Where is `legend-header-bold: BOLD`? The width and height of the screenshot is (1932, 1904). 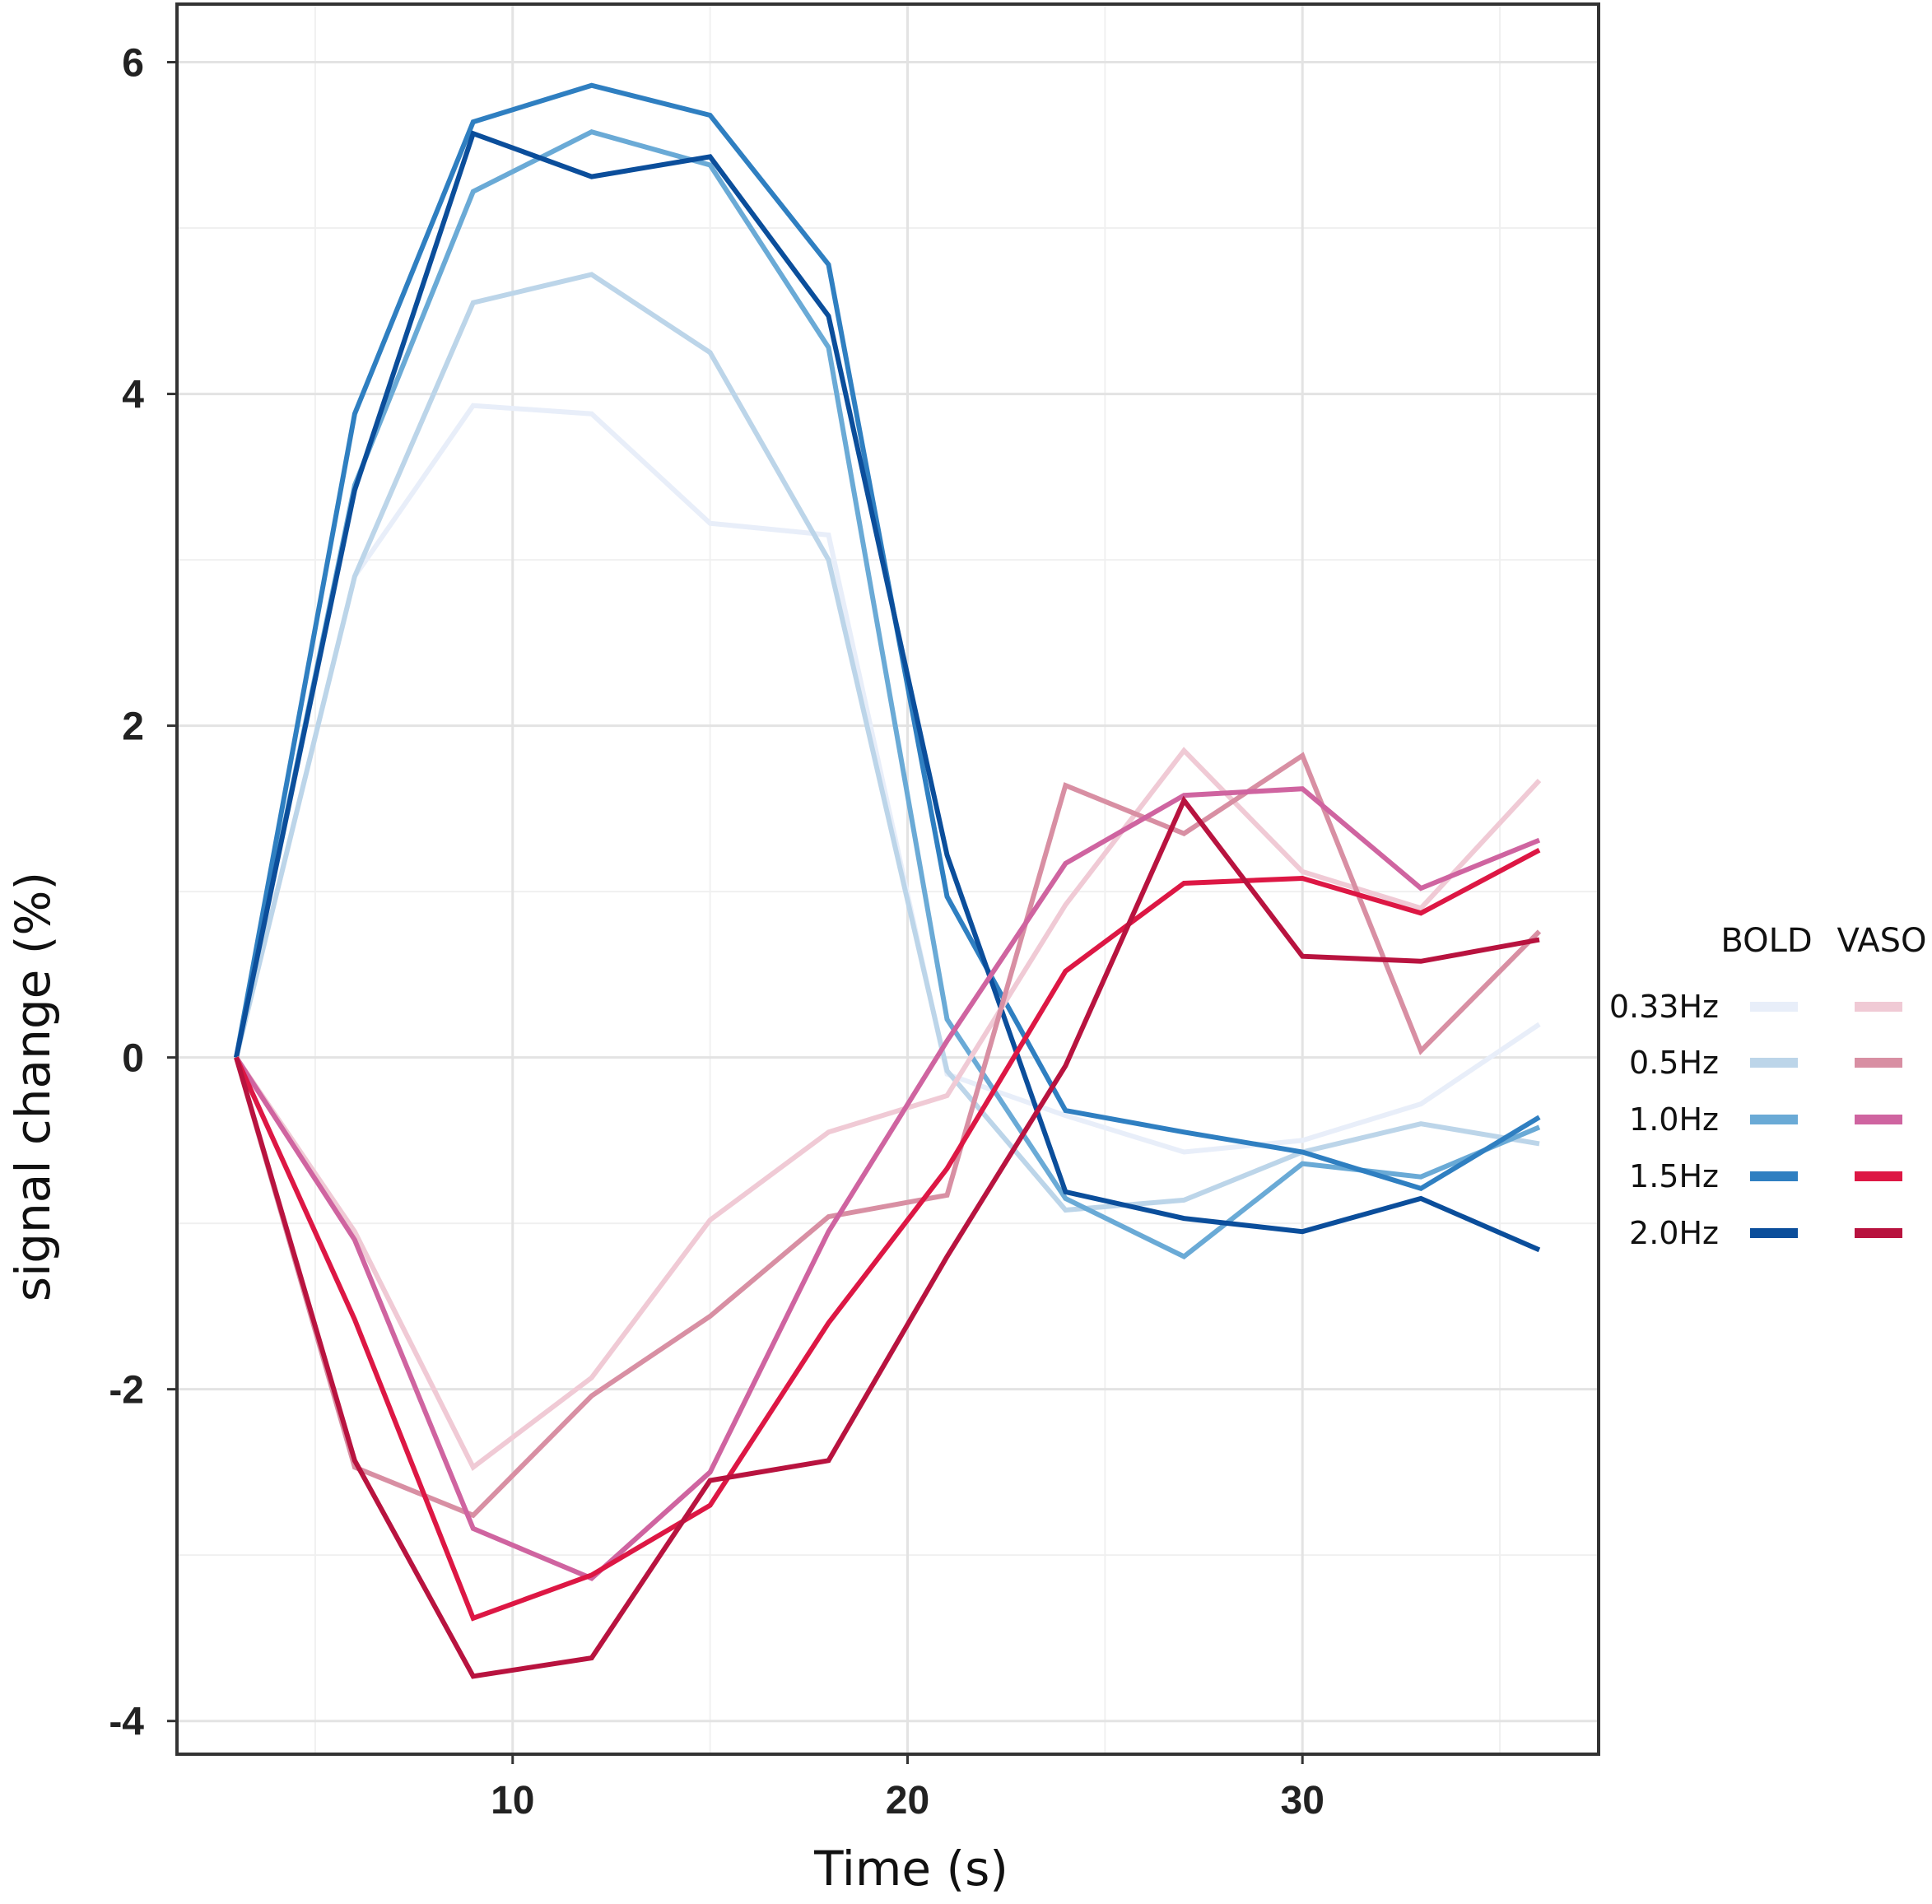
legend-header-bold: BOLD is located at coordinates (1766, 941).